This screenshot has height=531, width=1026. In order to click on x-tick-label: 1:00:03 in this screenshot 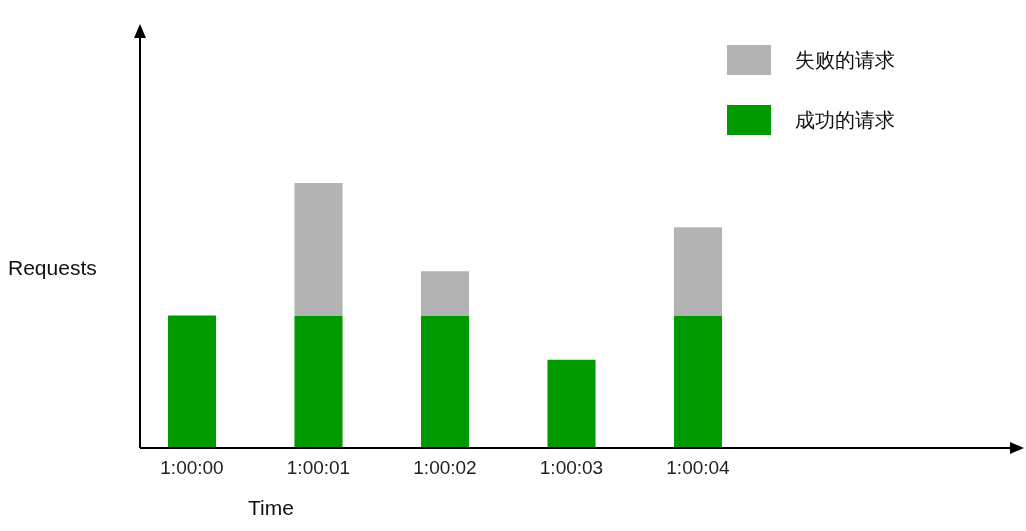, I will do `click(571, 467)`.